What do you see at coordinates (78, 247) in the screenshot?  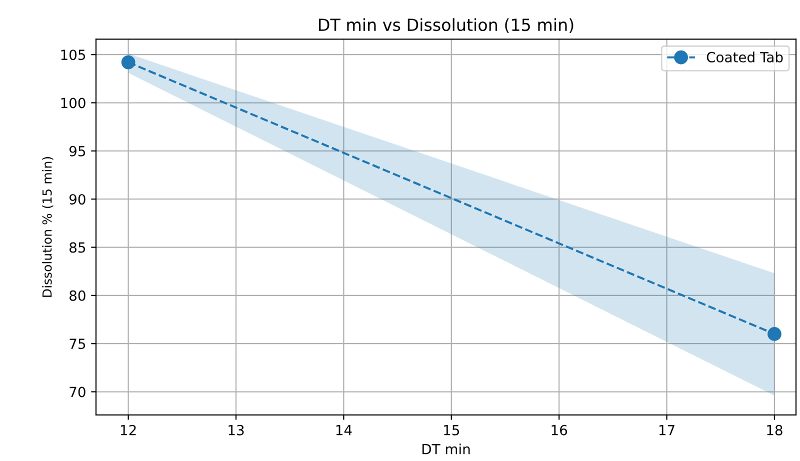 I see `y-tick-label: 85` at bounding box center [78, 247].